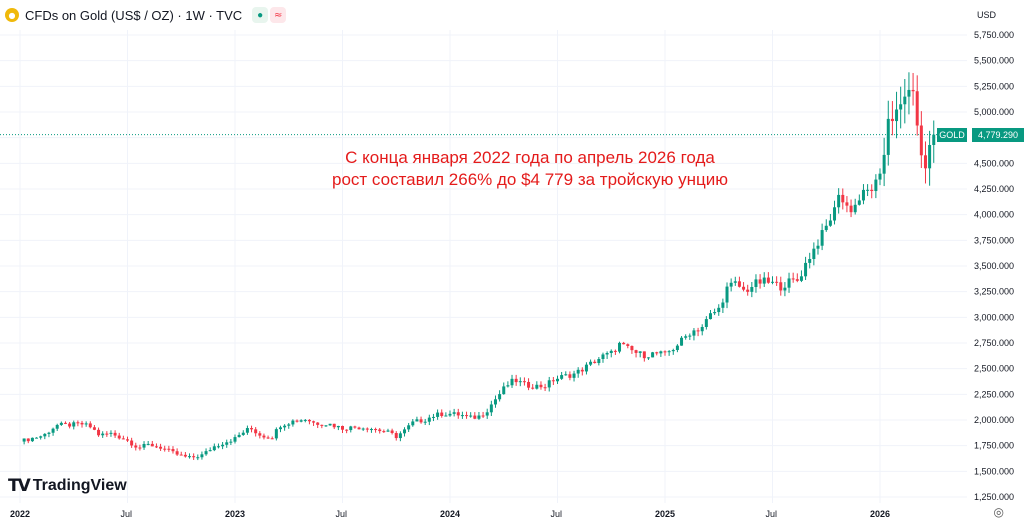  Describe the element at coordinates (998, 135) in the screenshot. I see `last-price-label: 4,779.290` at that location.